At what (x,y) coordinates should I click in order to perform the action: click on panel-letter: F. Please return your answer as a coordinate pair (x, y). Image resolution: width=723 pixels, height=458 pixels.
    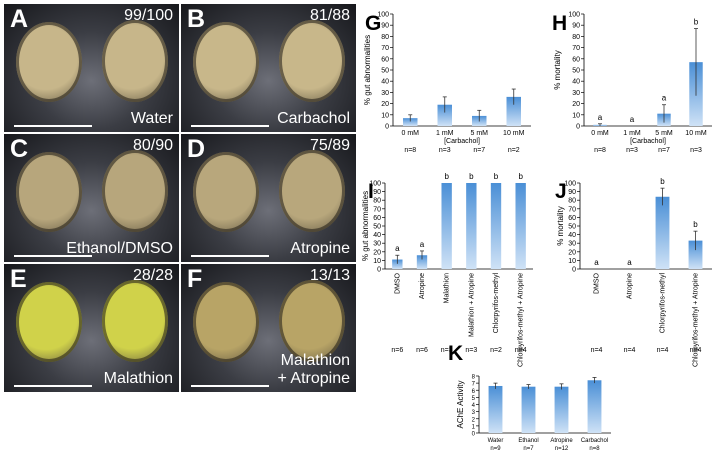
    Looking at the image, I should click on (195, 279).